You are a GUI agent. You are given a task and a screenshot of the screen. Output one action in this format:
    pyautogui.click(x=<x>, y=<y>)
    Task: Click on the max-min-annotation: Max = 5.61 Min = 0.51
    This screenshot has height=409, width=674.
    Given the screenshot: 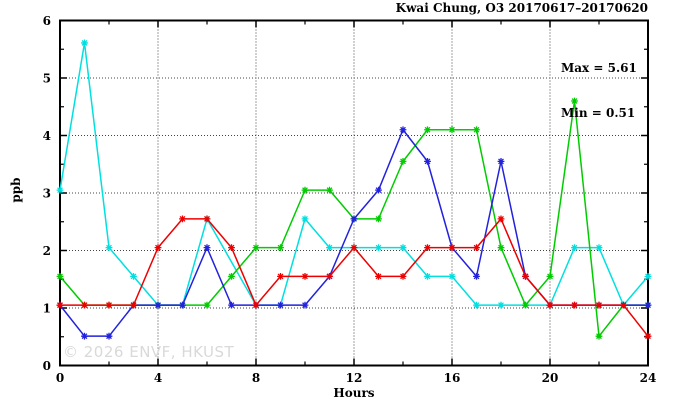 What is the action you would take?
    pyautogui.click(x=599, y=91)
    